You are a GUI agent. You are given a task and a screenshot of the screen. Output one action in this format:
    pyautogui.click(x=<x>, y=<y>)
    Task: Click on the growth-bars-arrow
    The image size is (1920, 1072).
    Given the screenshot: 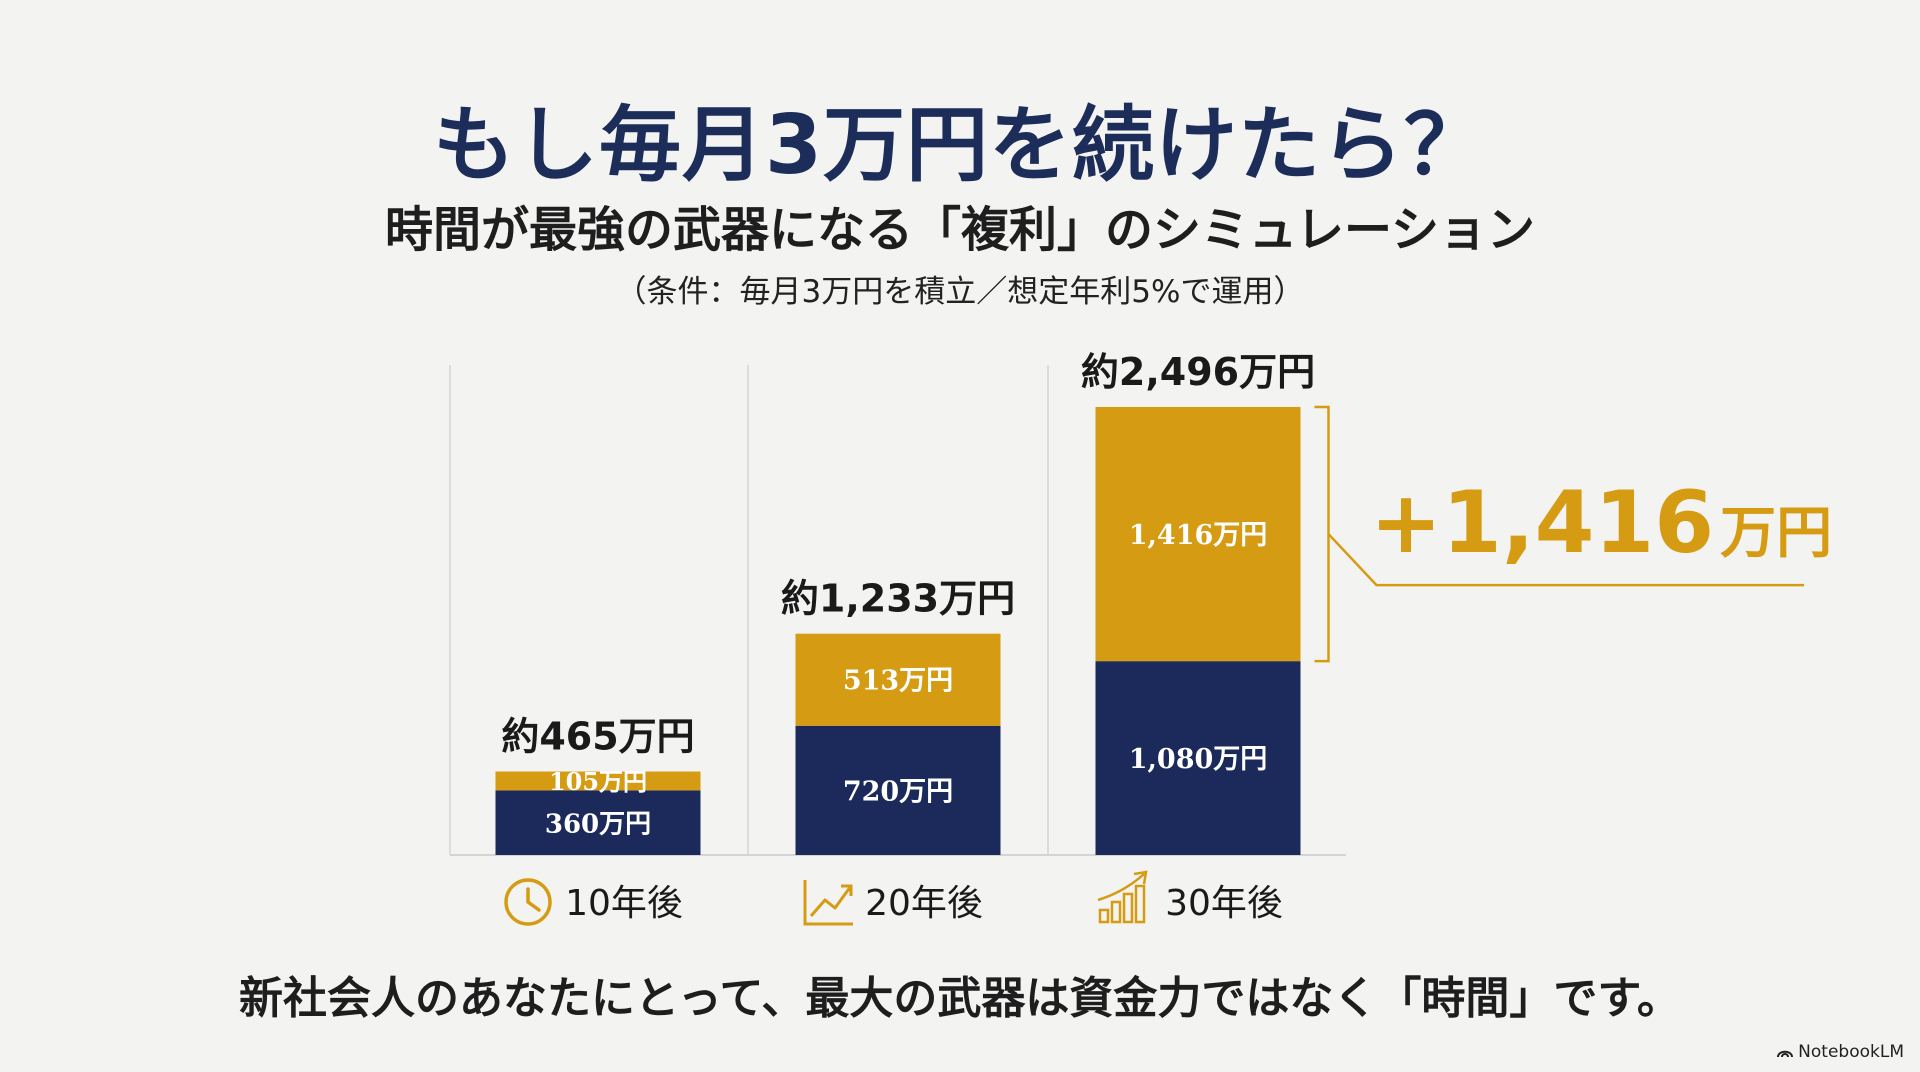 What is the action you would take?
    pyautogui.click(x=1140, y=877)
    